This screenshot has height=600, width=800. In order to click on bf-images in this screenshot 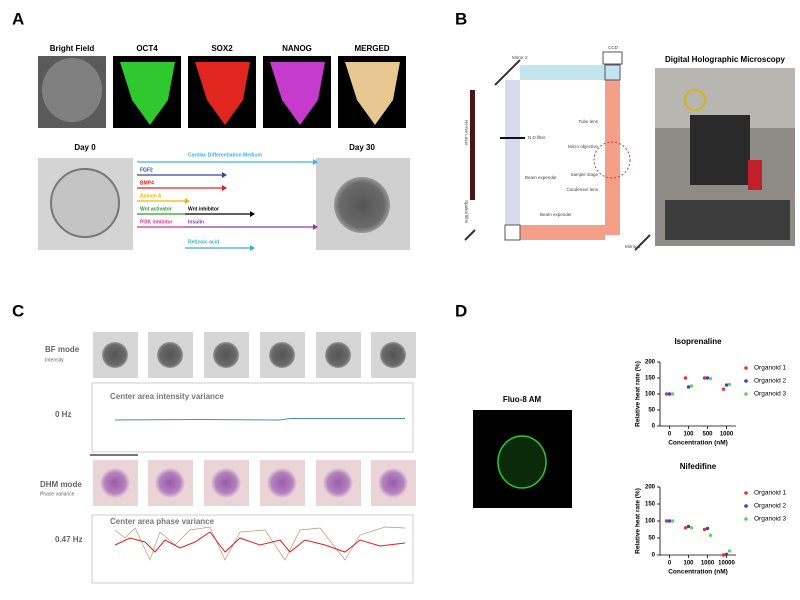, I will do `click(254, 355)`.